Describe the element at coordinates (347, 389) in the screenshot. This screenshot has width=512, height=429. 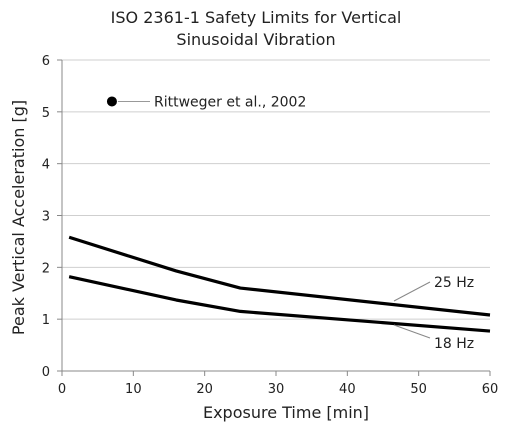
I see `x-tick-label-40: 40` at that location.